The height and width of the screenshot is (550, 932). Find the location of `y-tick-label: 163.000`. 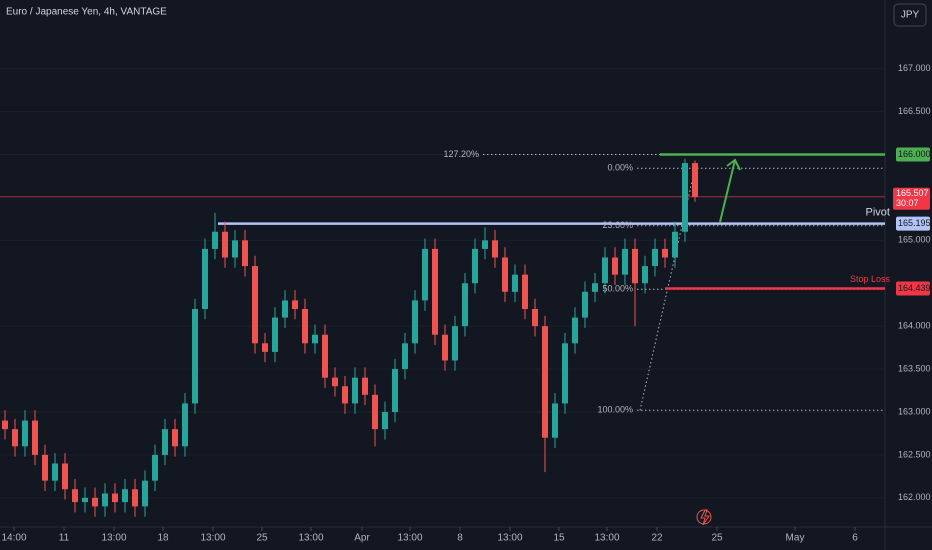

y-tick-label: 163.000 is located at coordinates (914, 411).